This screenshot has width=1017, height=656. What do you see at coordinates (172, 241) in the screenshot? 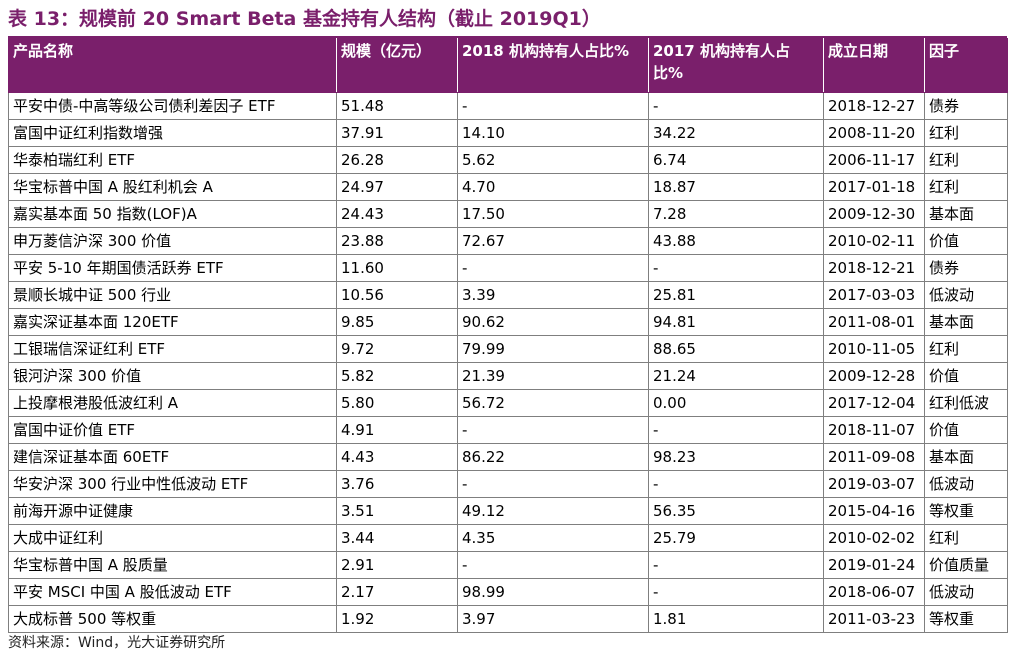
I see `product-name-cell: 申万菱信沪深 300 价值` at bounding box center [172, 241].